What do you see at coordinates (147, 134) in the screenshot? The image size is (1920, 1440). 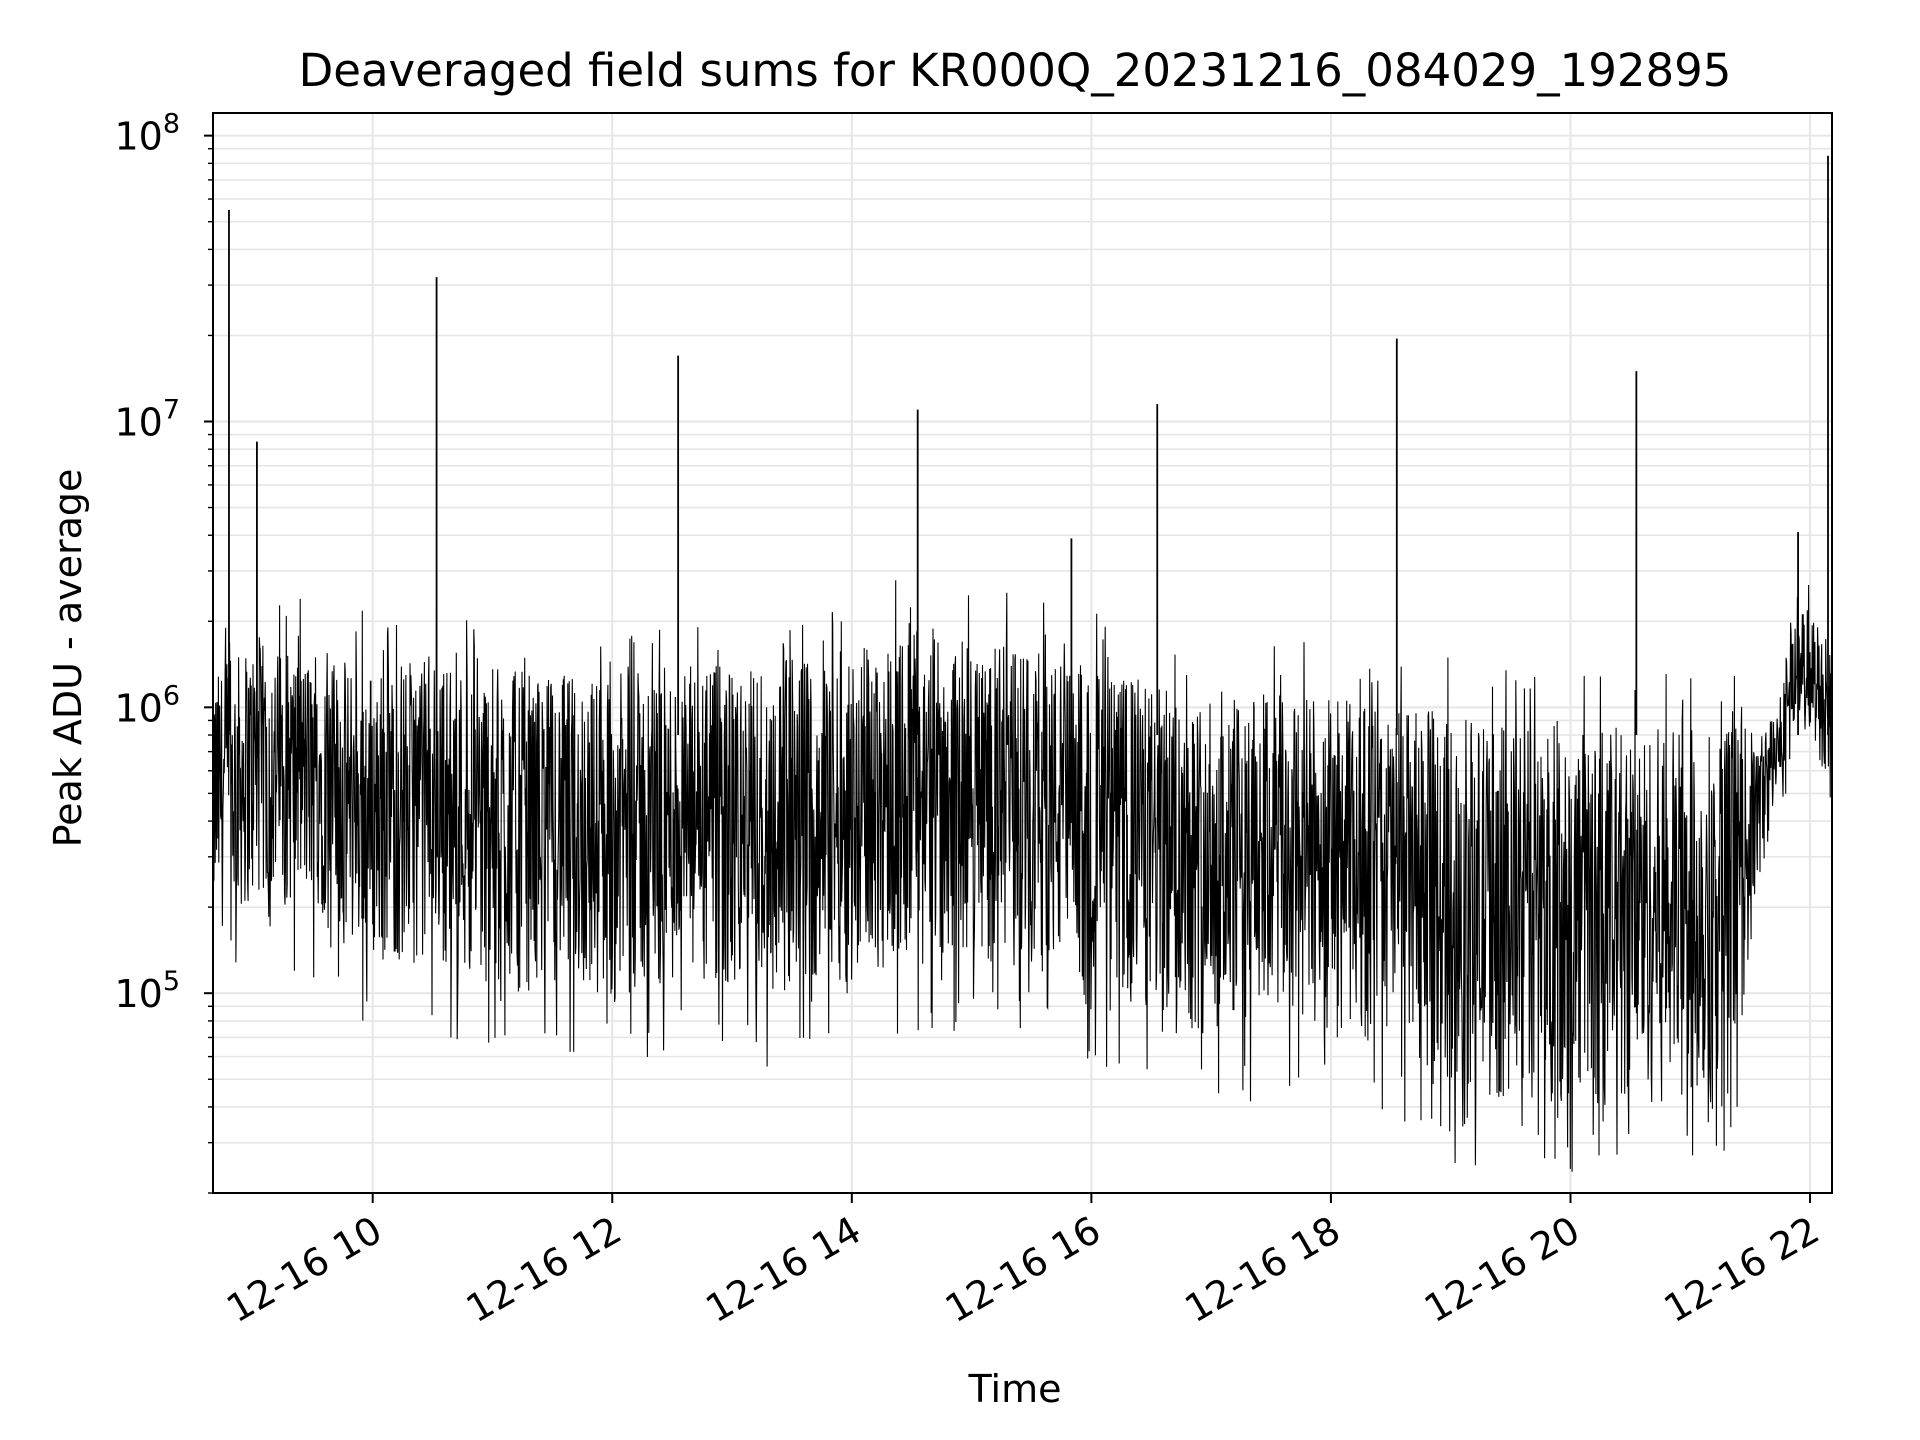 I see `y-tick-label: 108` at bounding box center [147, 134].